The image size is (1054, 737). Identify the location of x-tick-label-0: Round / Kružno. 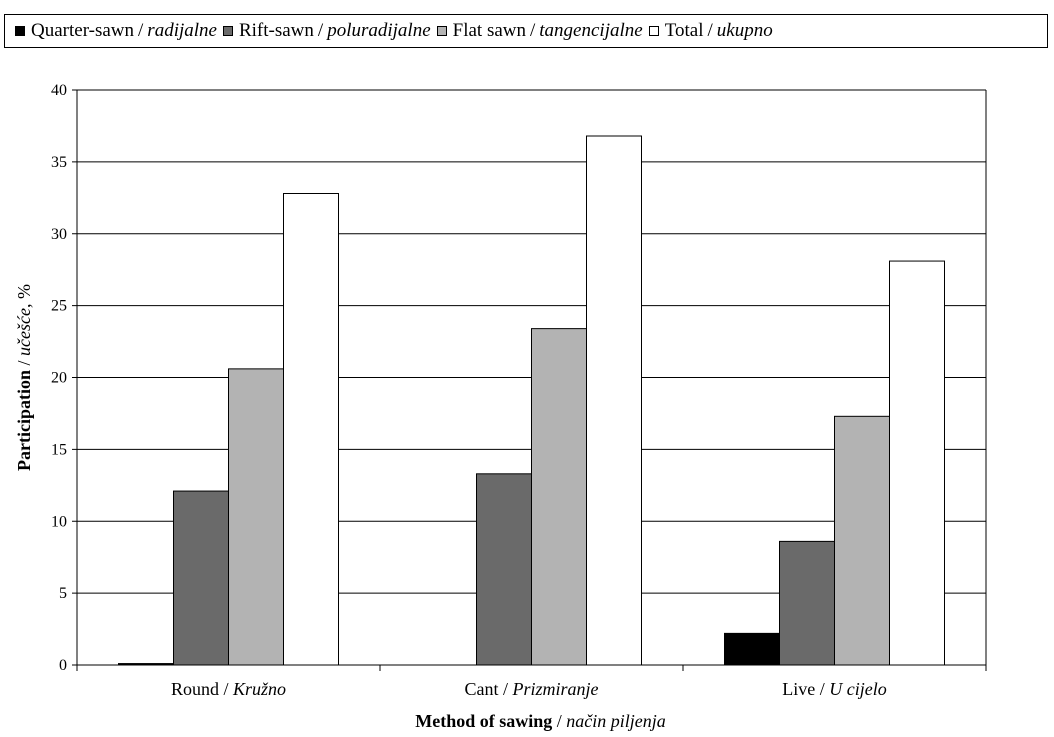
(228, 689).